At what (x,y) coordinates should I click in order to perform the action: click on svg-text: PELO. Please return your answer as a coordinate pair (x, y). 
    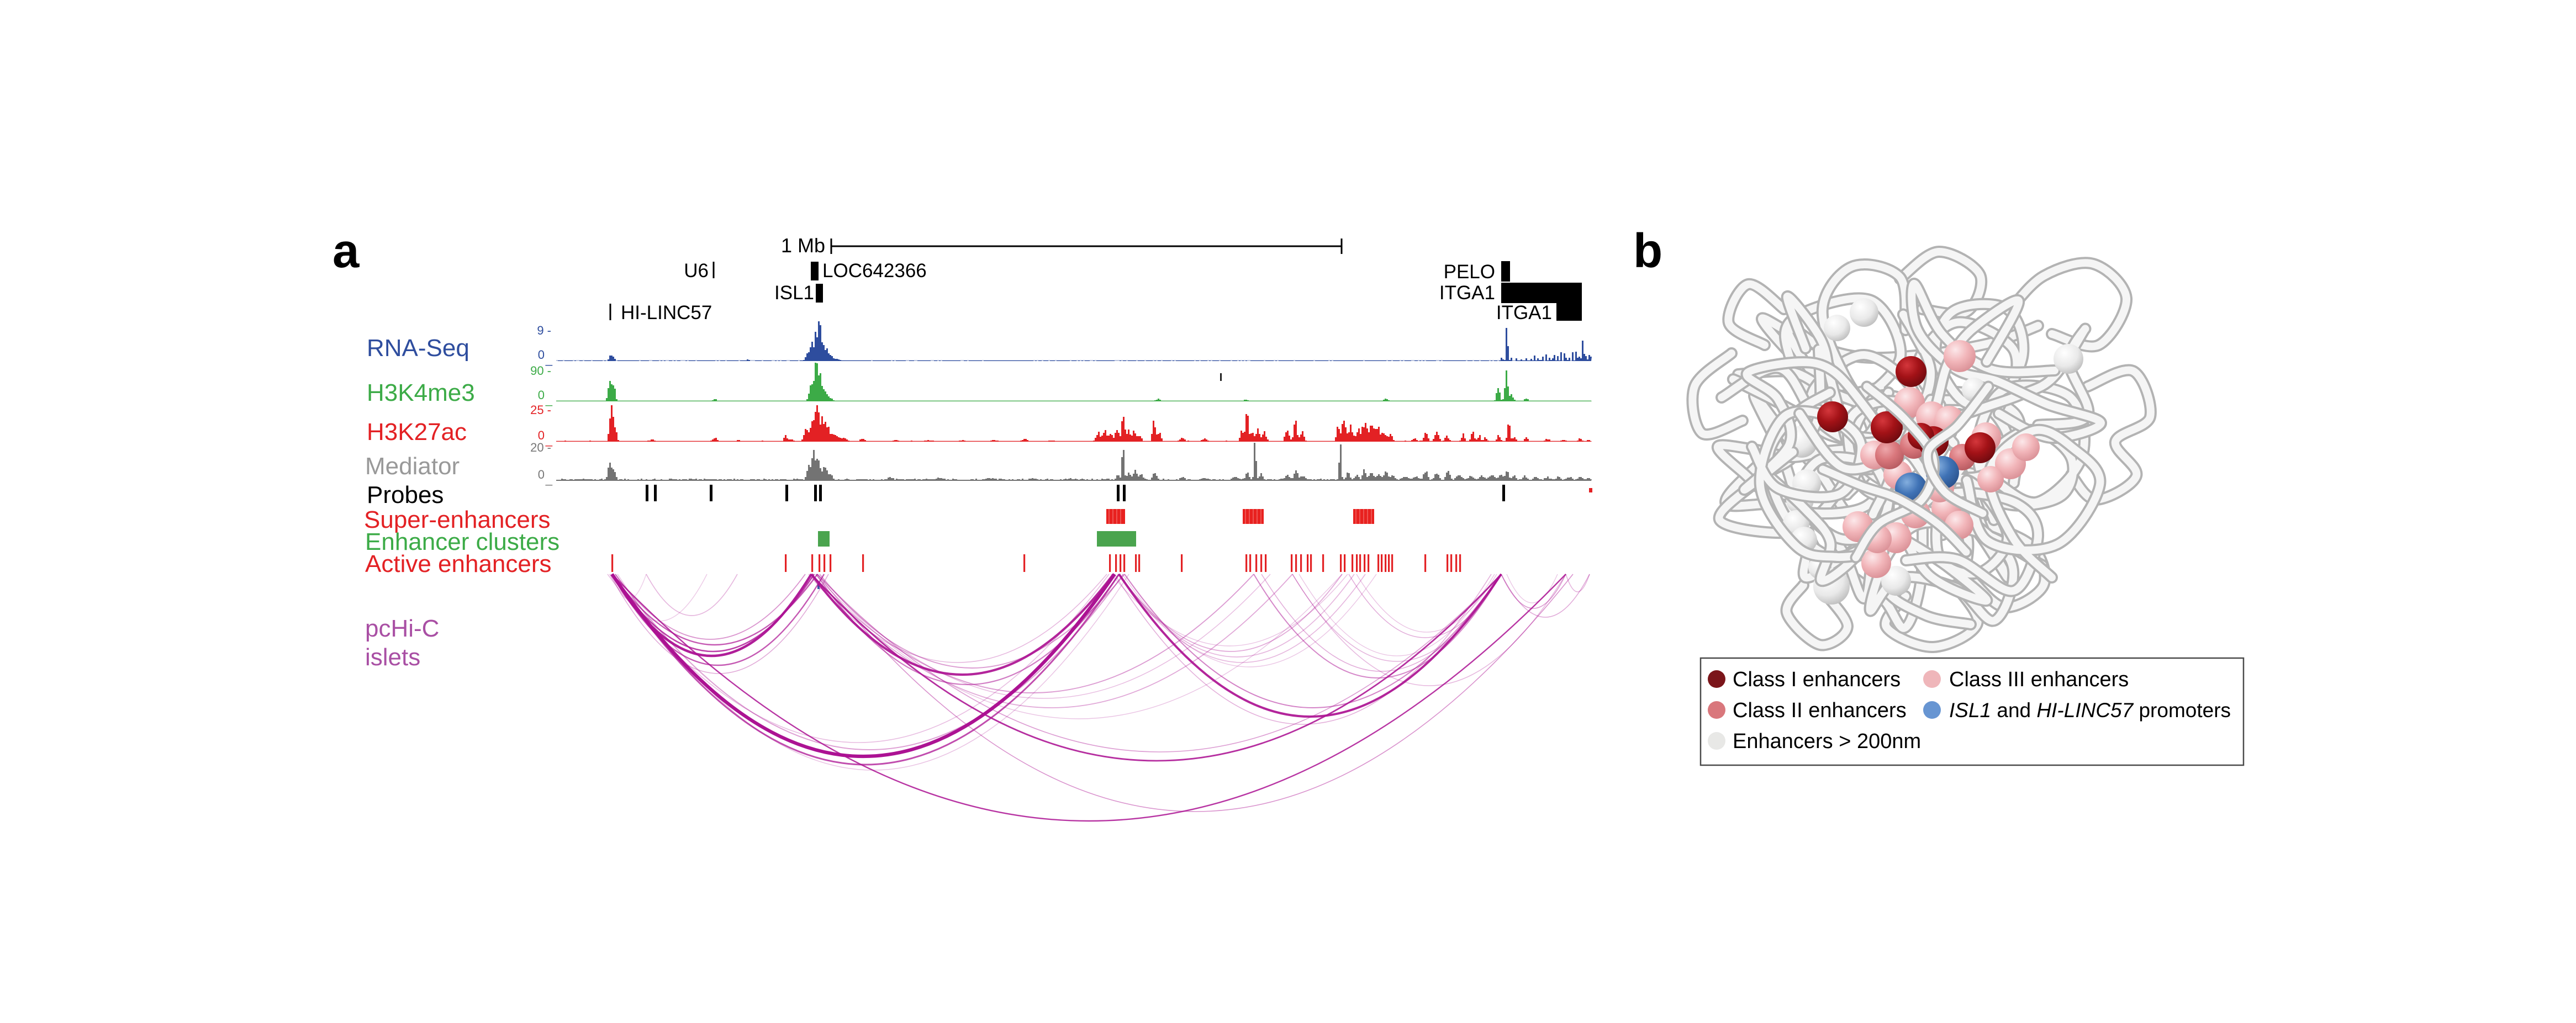
    Looking at the image, I should click on (1469, 272).